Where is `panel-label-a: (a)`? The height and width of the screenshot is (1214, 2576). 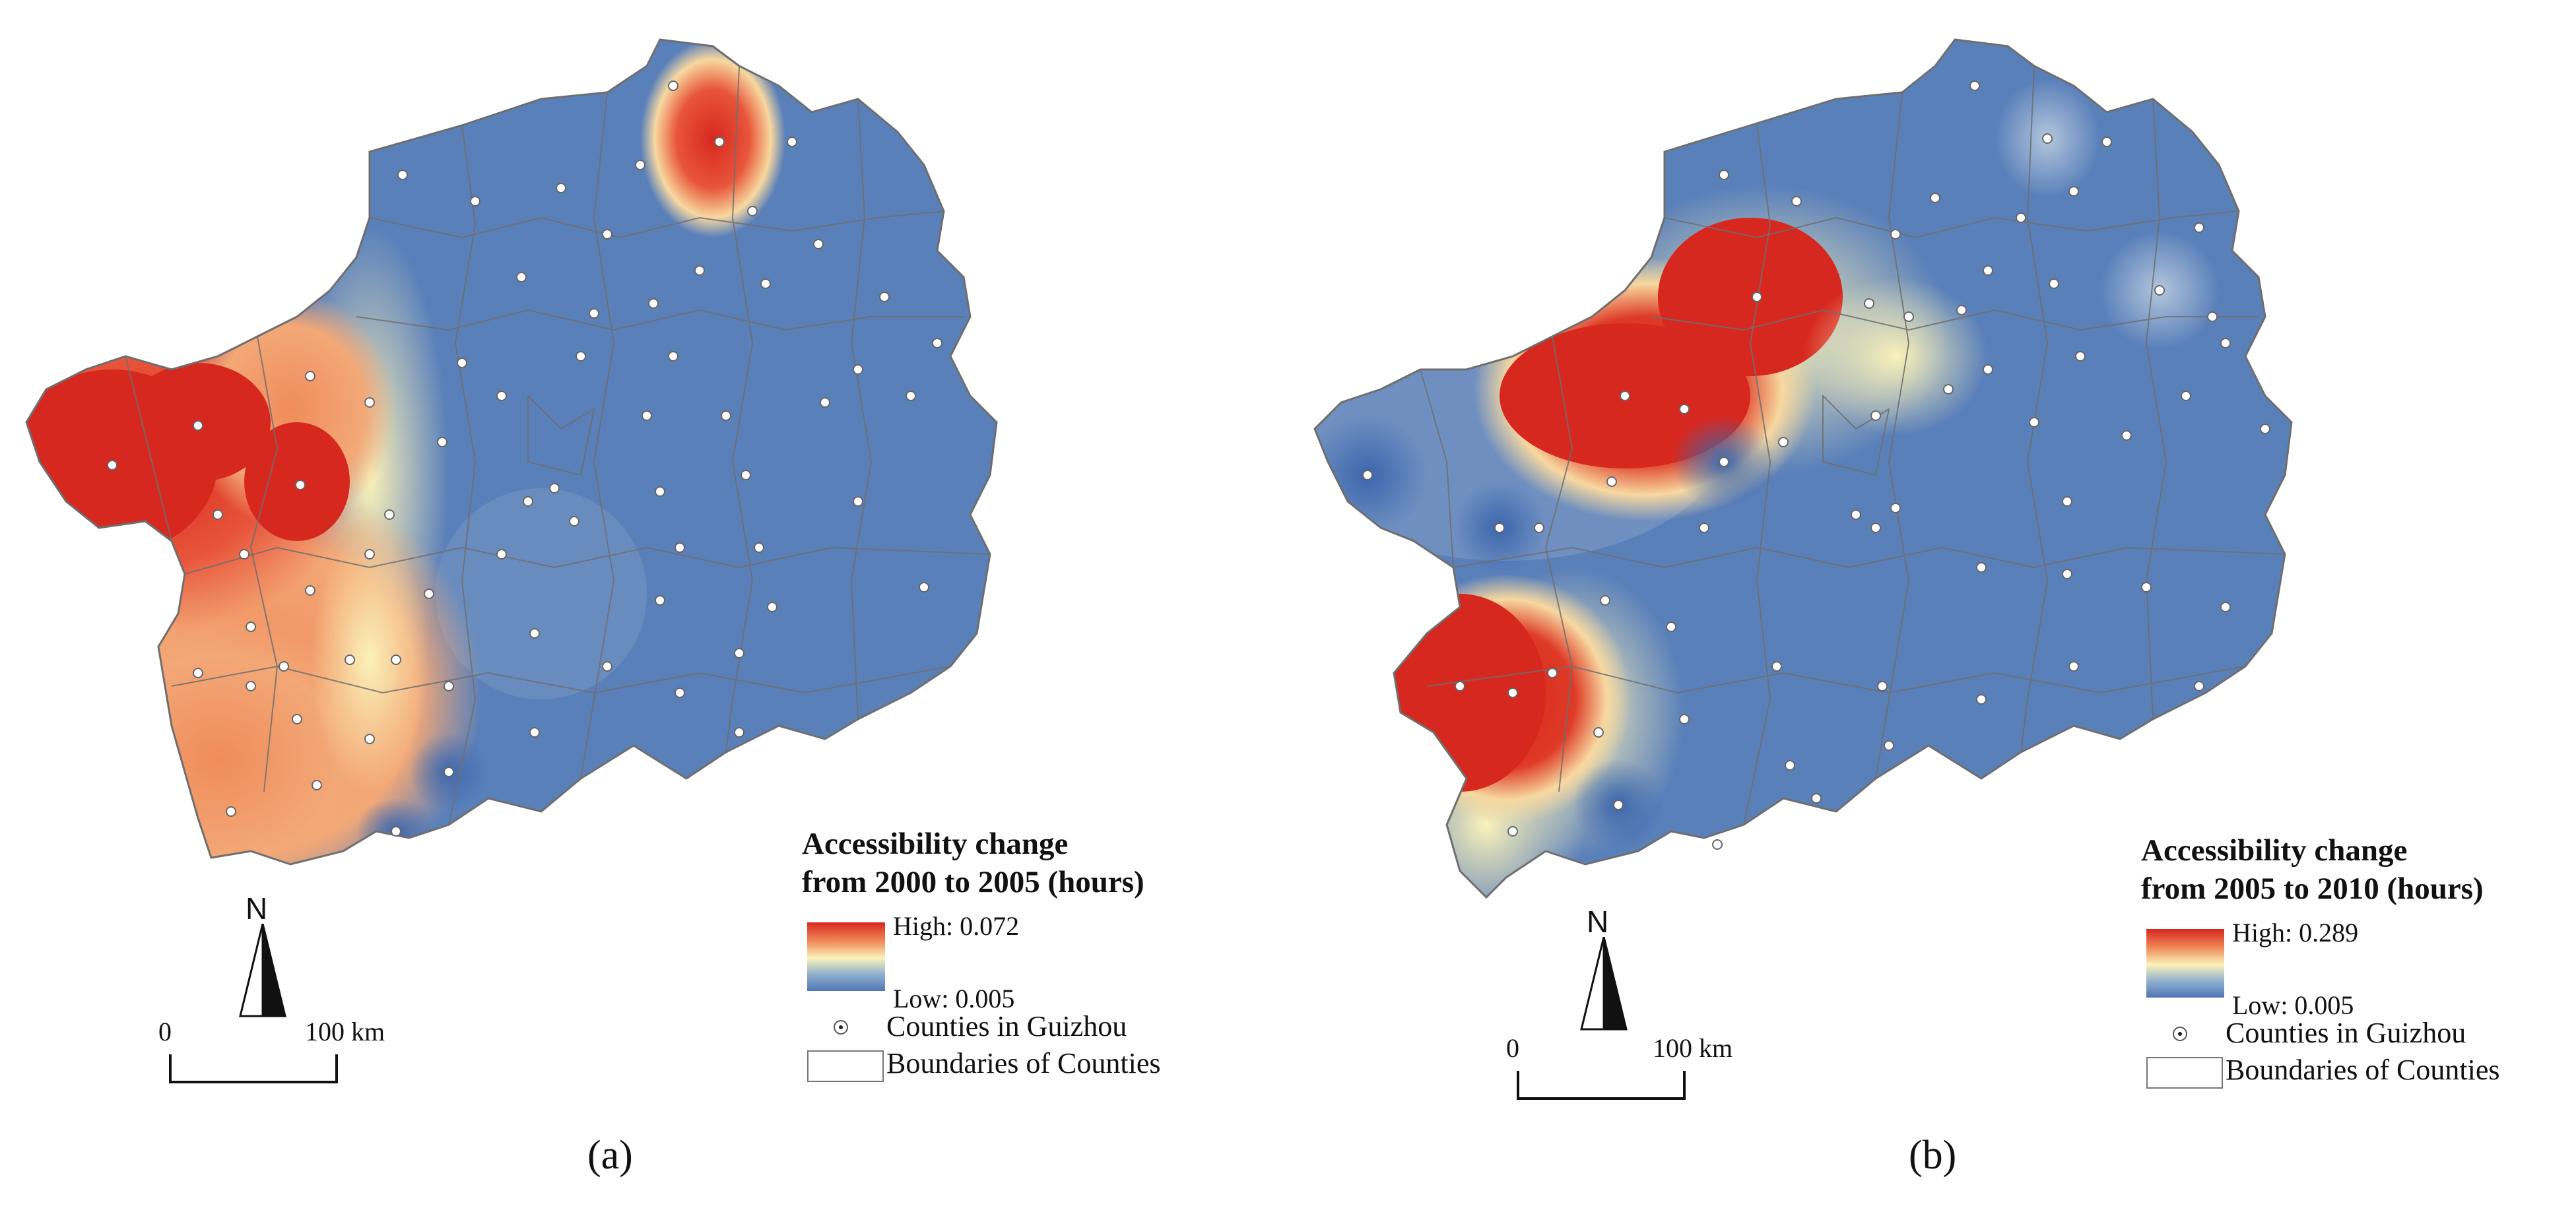 panel-label-a: (a) is located at coordinates (610, 1156).